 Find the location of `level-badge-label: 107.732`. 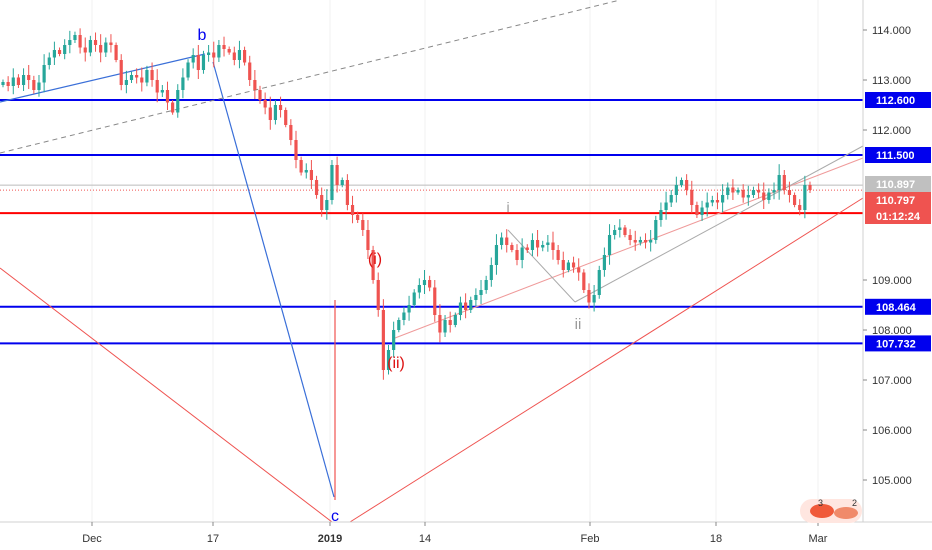

level-badge-label: 107.732 is located at coordinates (896, 344).